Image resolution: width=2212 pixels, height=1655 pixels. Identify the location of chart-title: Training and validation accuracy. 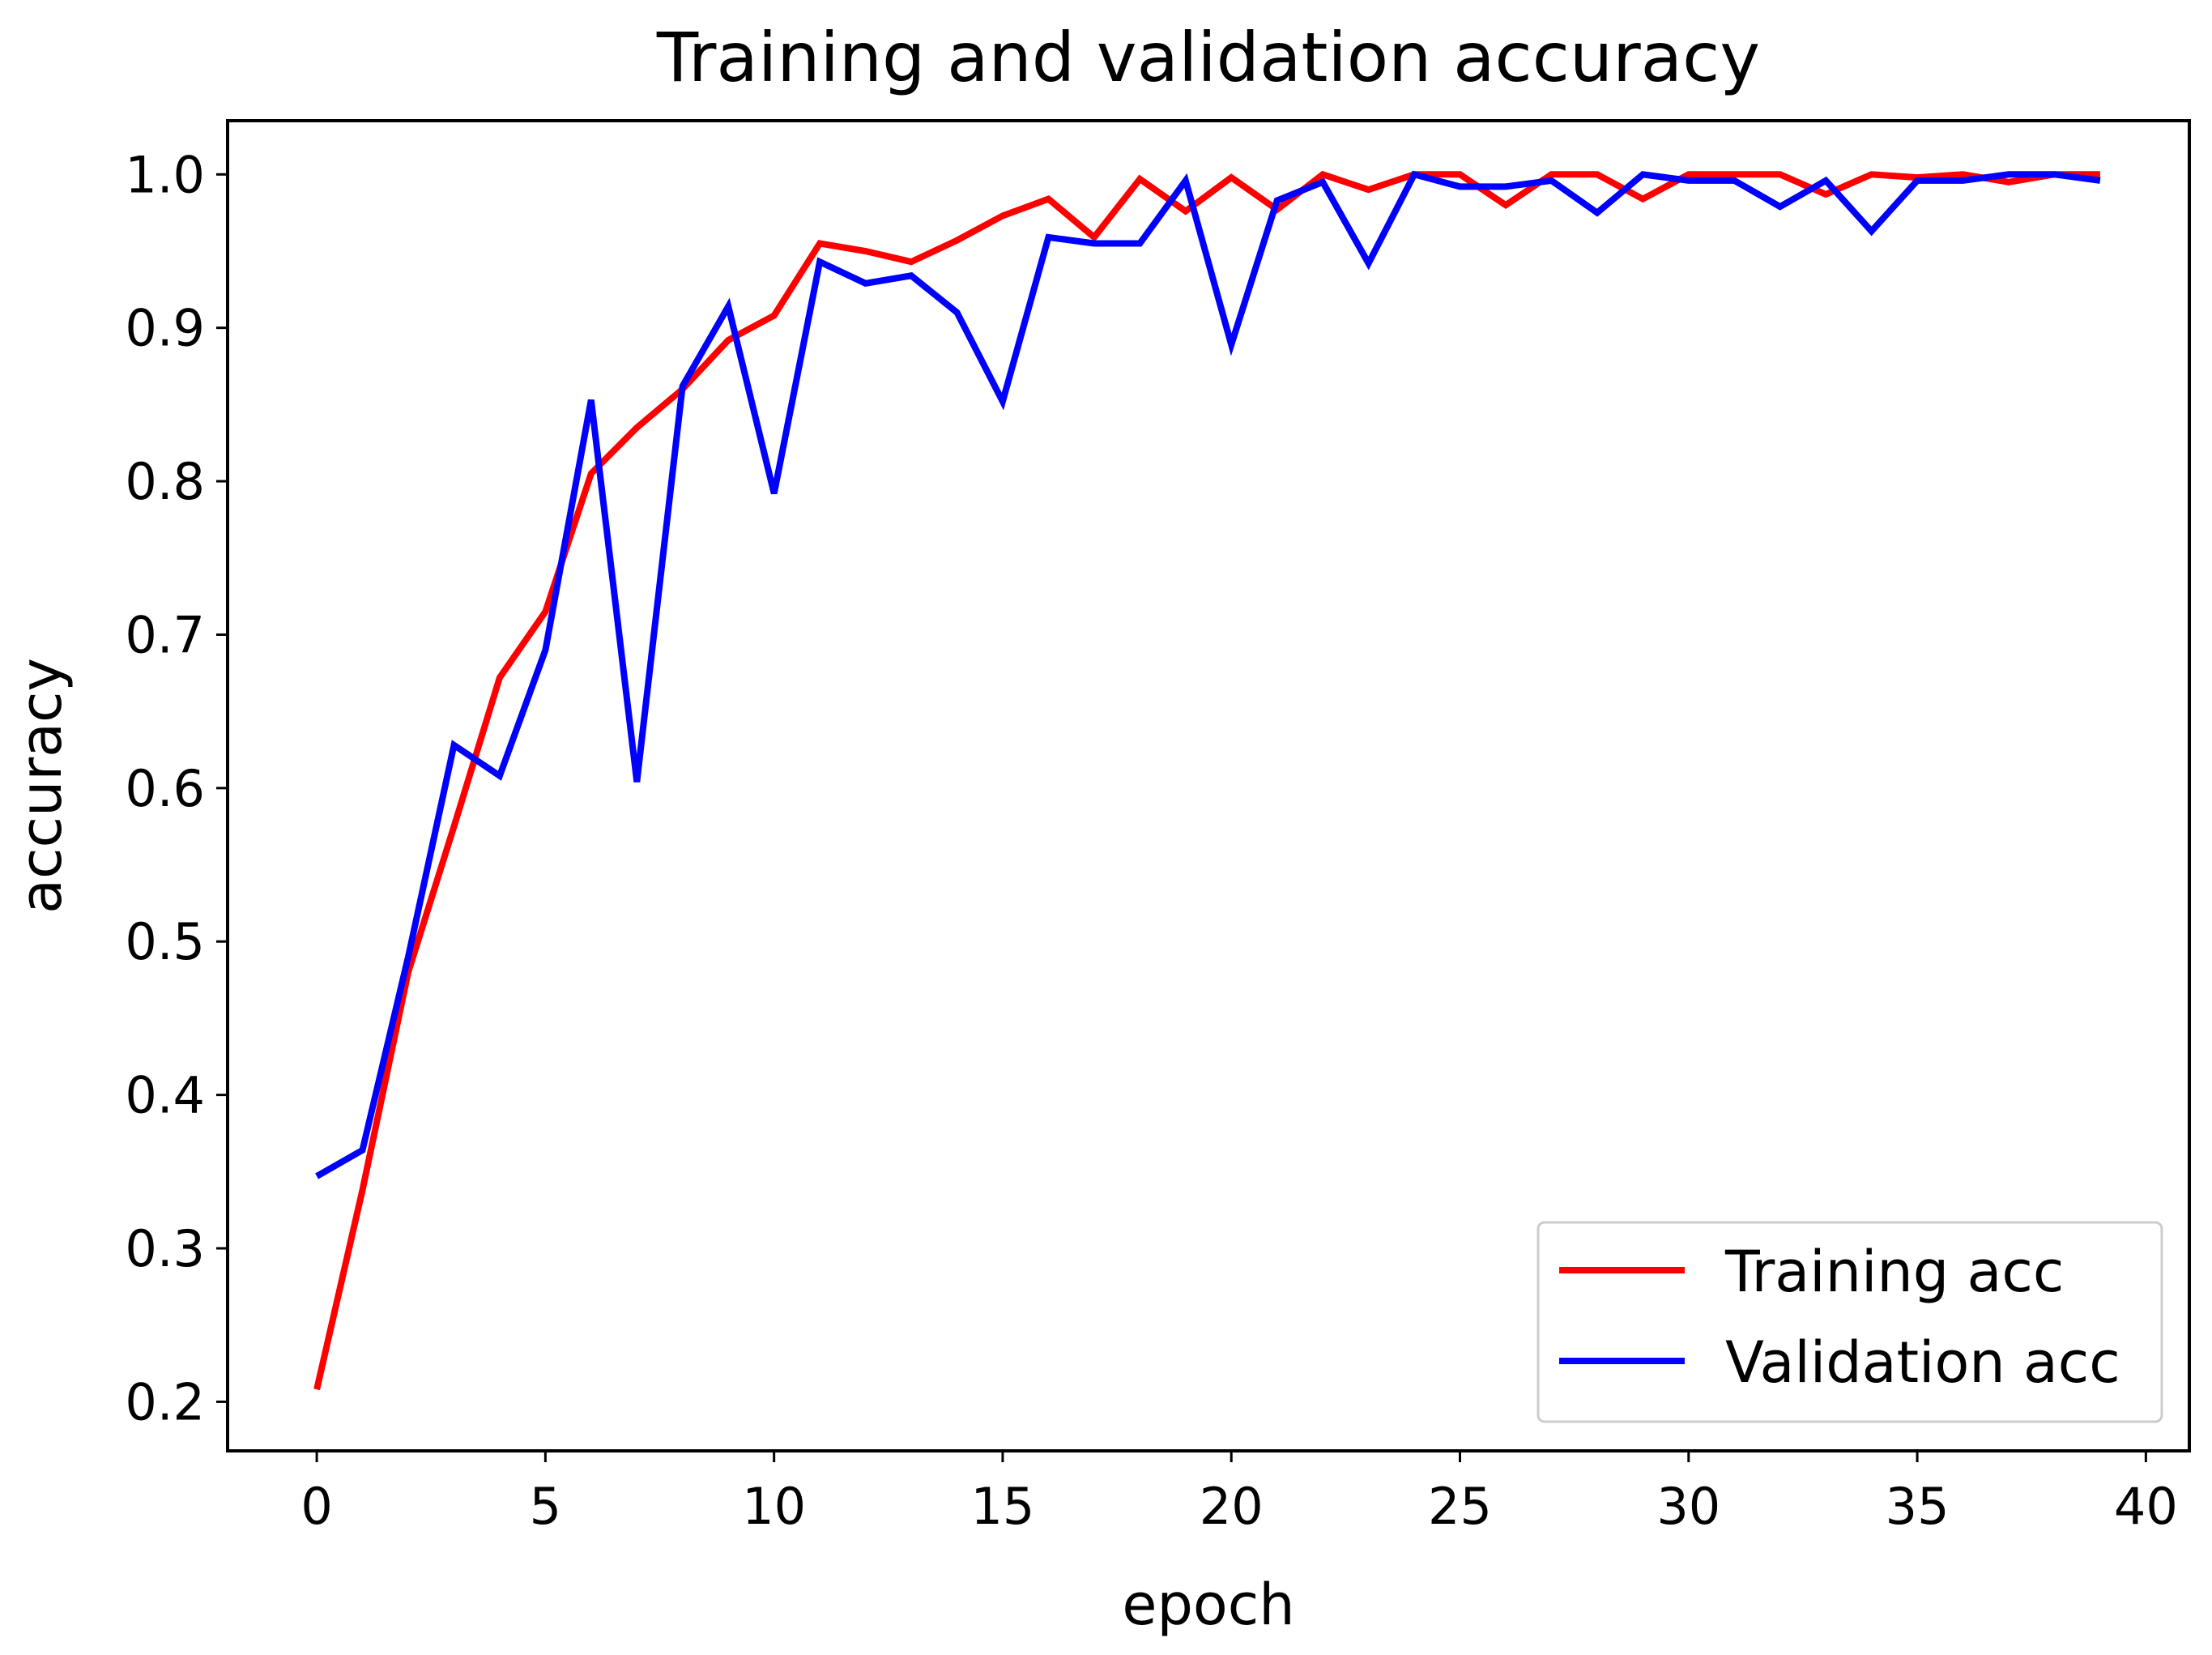
(1208, 57).